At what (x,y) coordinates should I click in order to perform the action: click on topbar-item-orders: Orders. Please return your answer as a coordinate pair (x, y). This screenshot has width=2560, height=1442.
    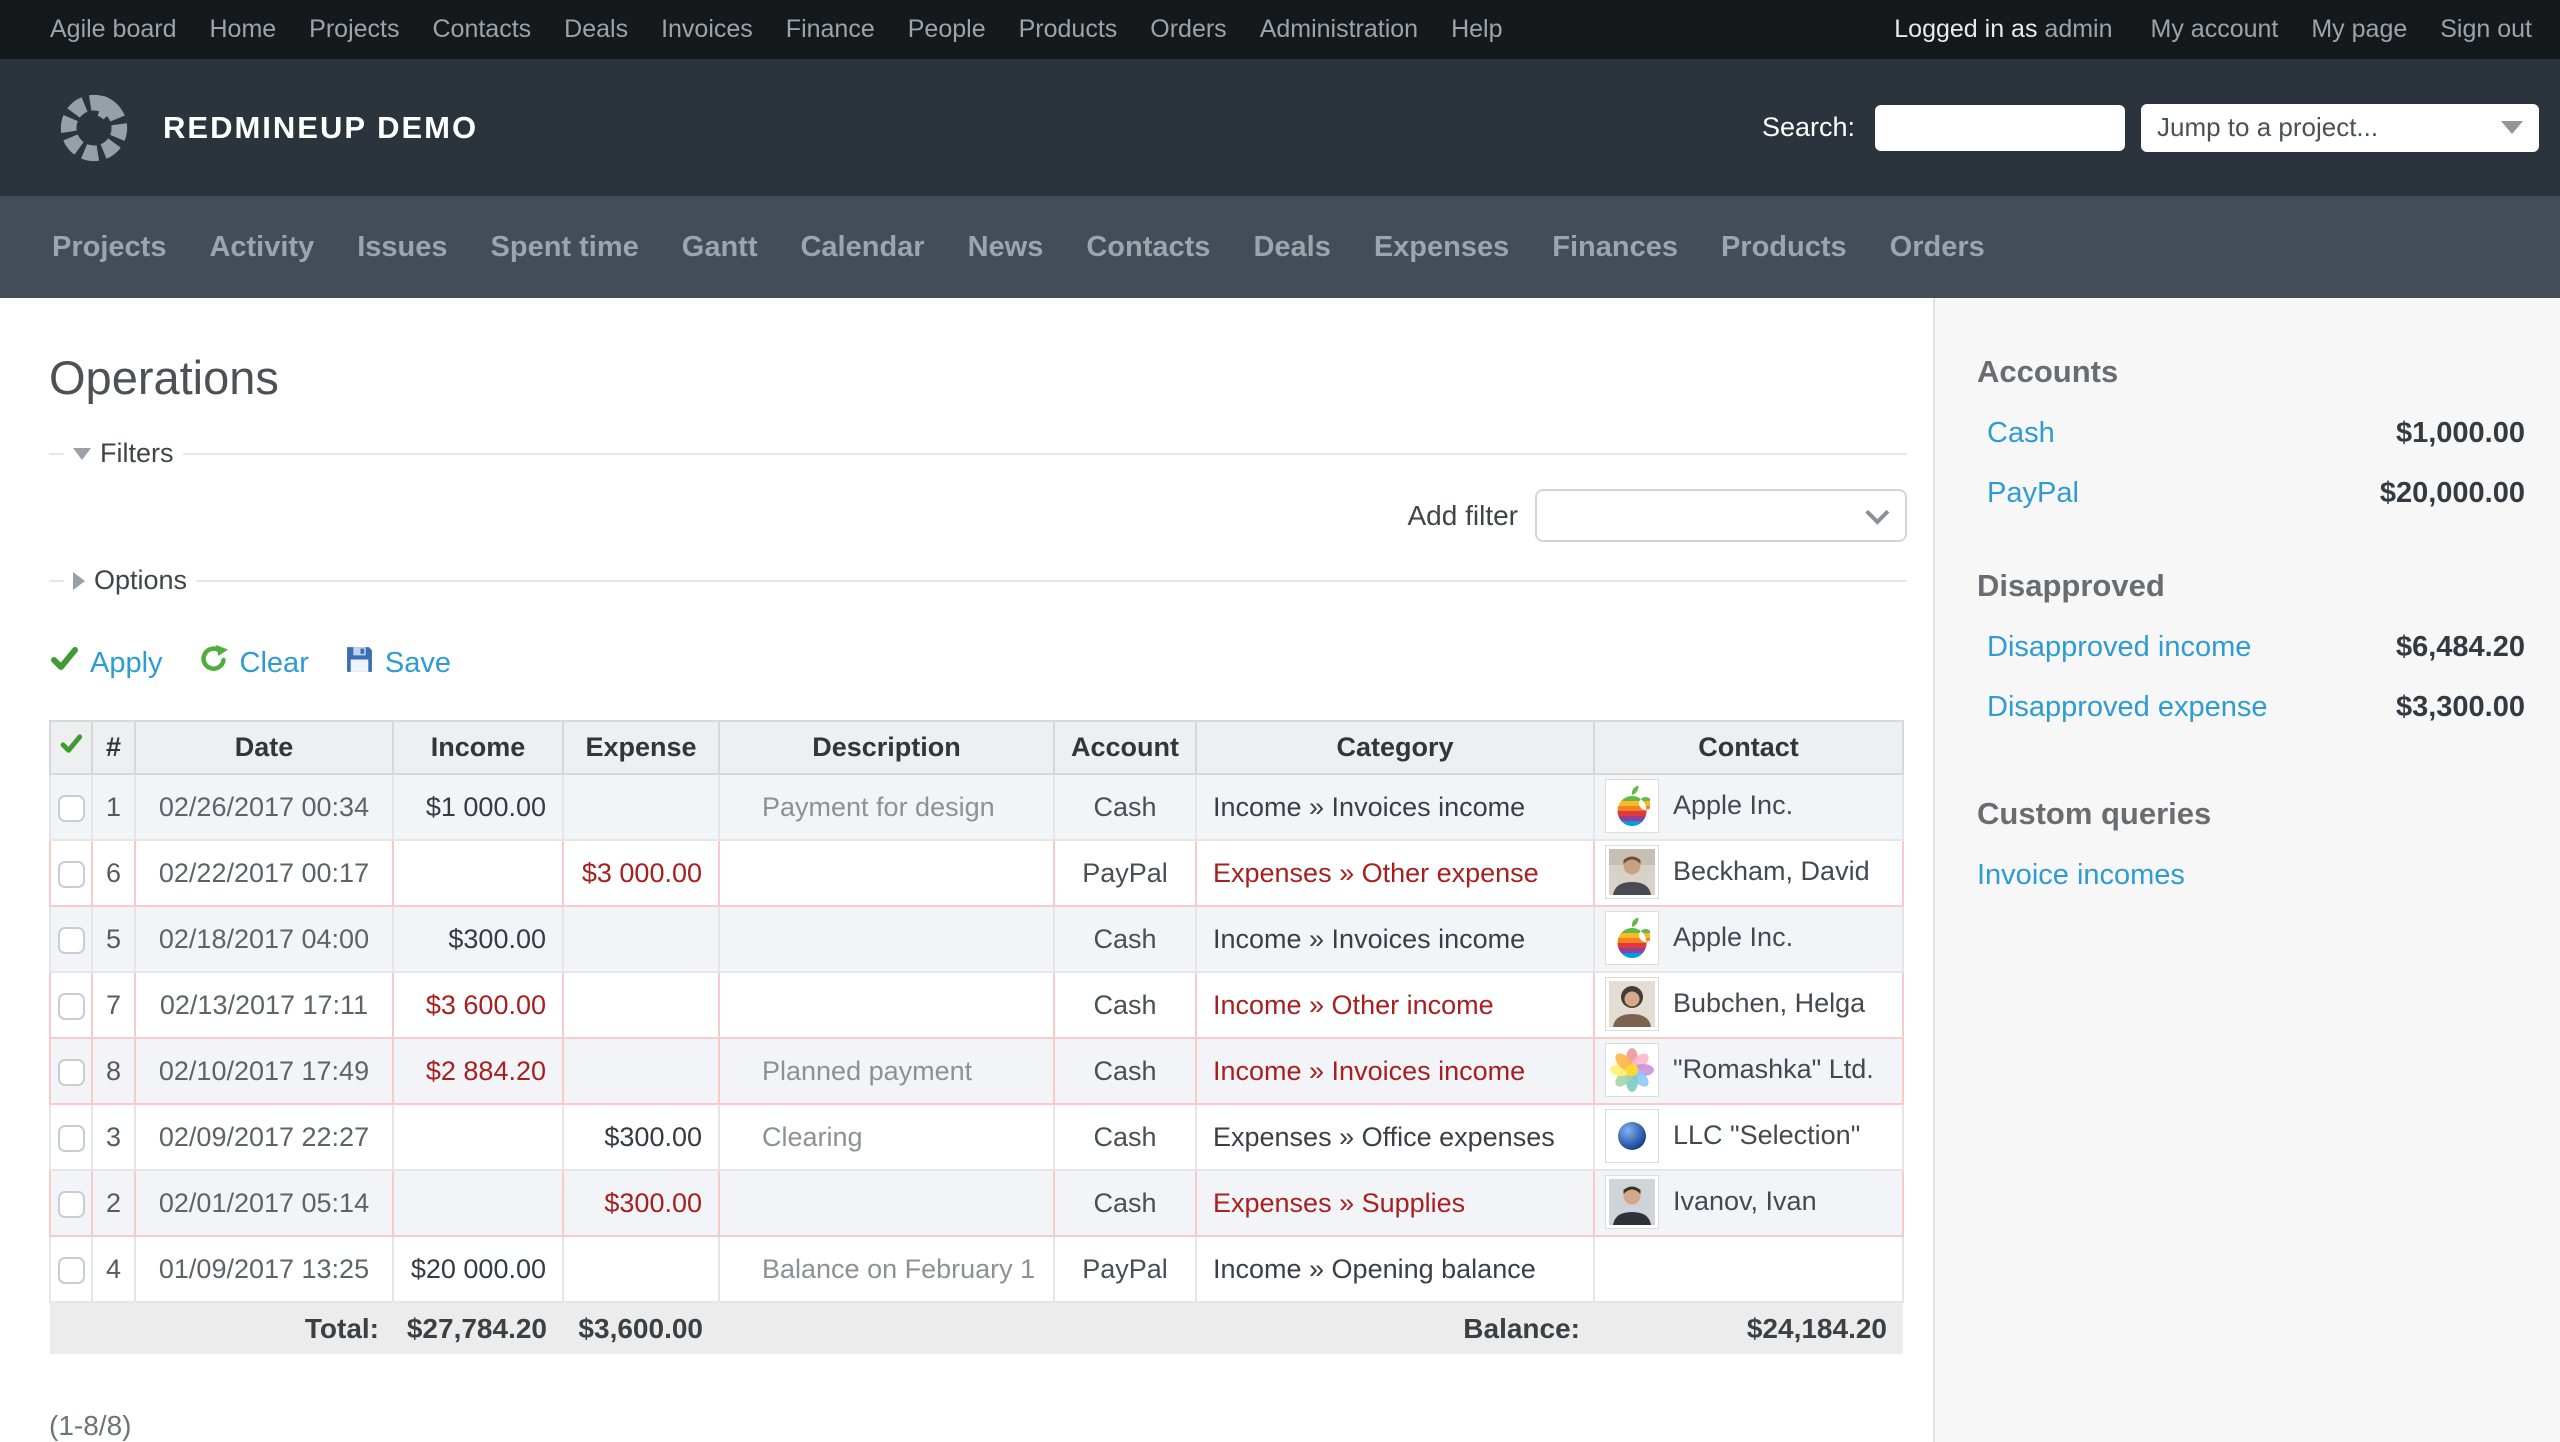
    Looking at the image, I should click on (1188, 29).